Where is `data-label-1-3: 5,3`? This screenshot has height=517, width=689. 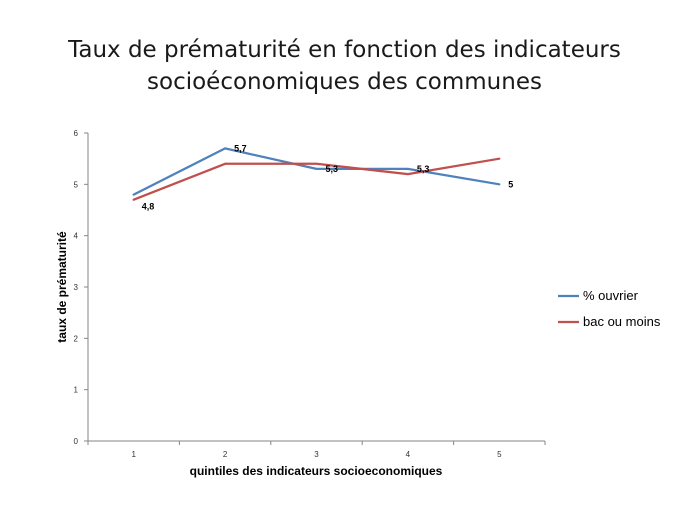
data-label-1-3: 5,3 is located at coordinates (332, 169).